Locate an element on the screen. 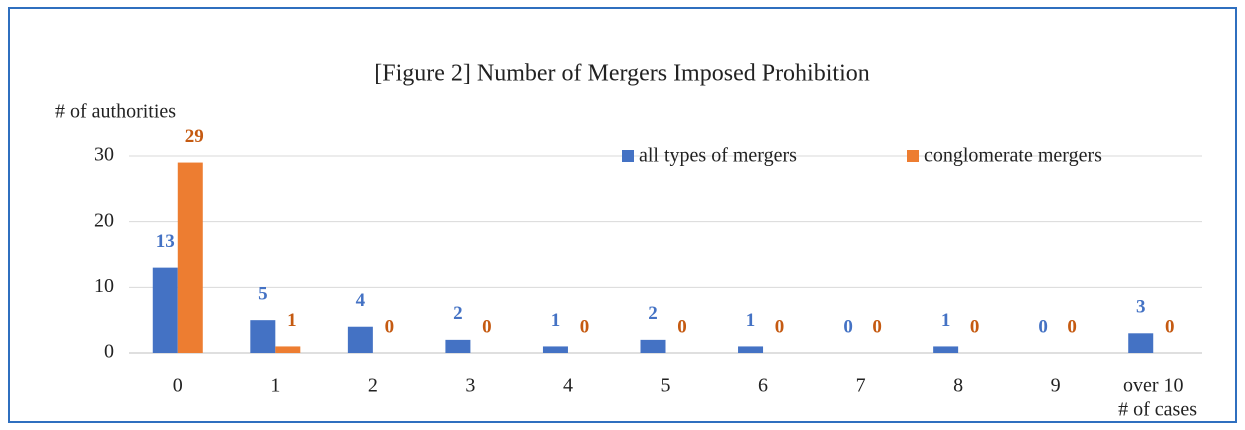 The width and height of the screenshot is (1245, 430). x-axis-label: # of cases is located at coordinates (1157, 410).